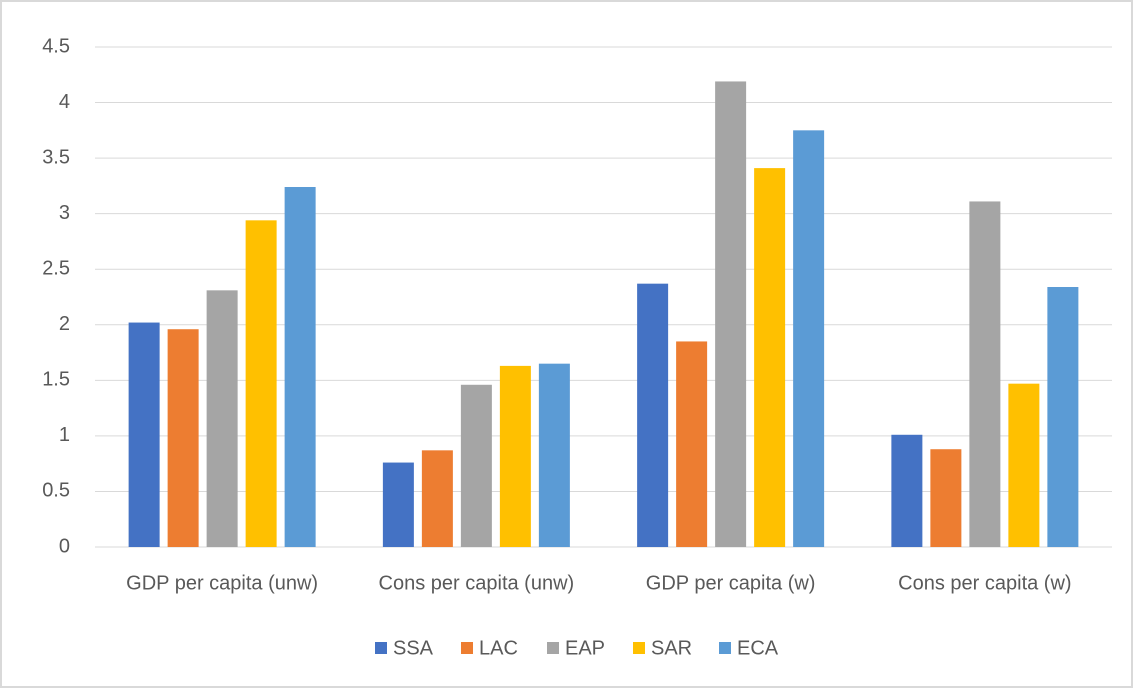 This screenshot has height=688, width=1133. What do you see at coordinates (64, 546) in the screenshot?
I see `y-tick-label: 0` at bounding box center [64, 546].